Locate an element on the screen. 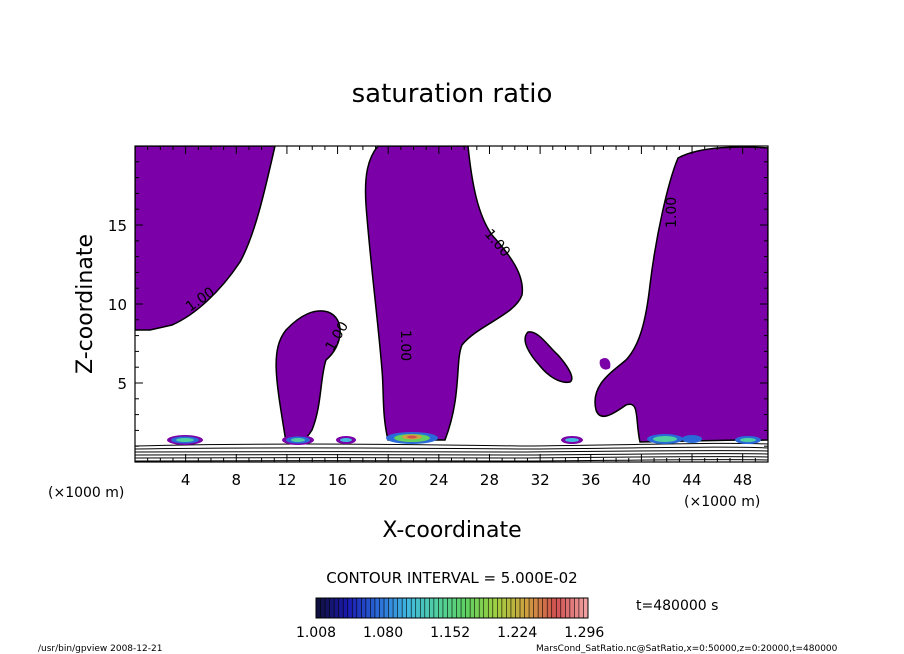  x-tick-label: 4 is located at coordinates (186, 480).